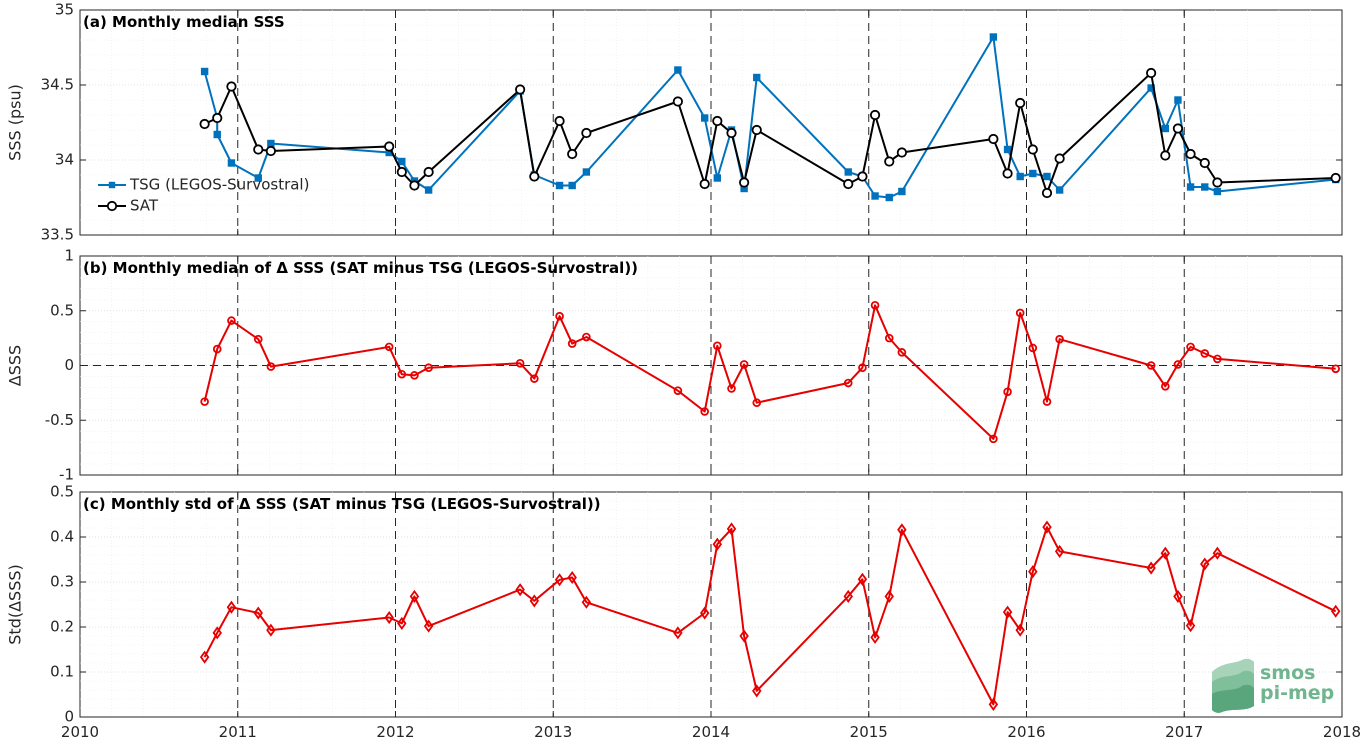 This screenshot has height=745, width=1367. I want to click on y-tick-label: -1, so click(66, 475).